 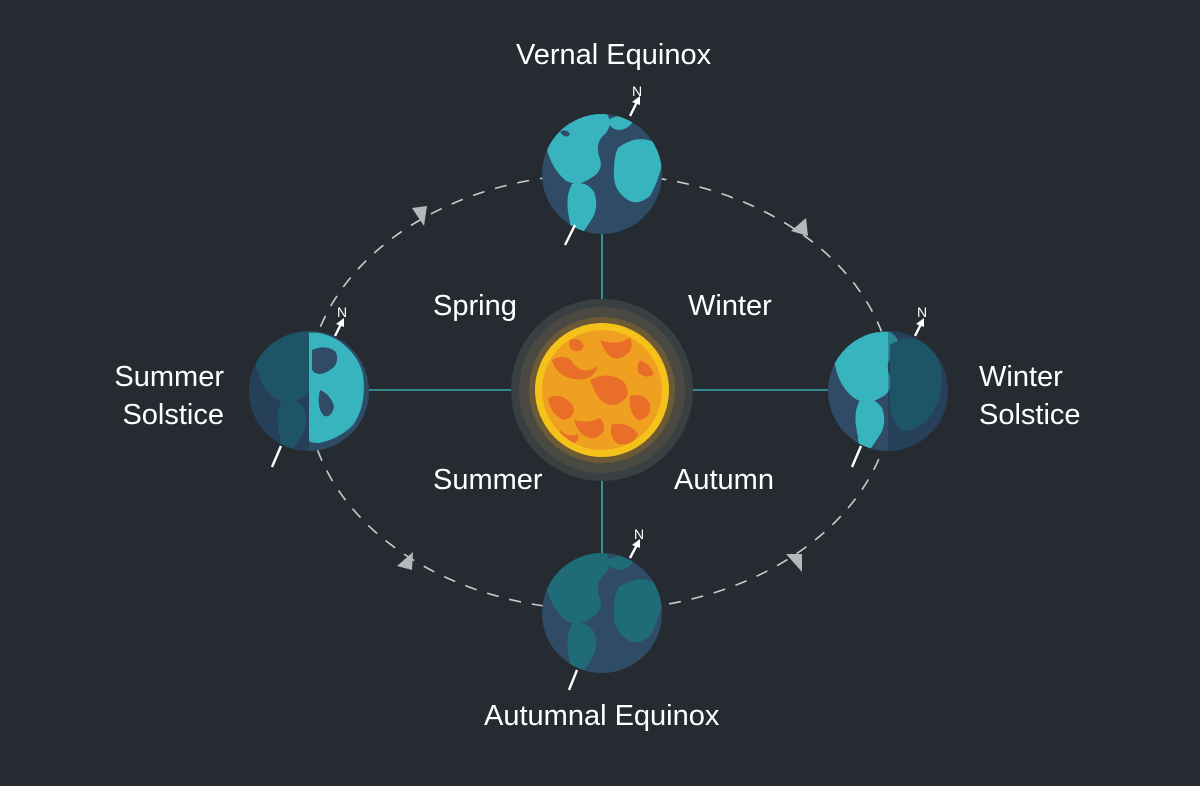 What do you see at coordinates (637, 91) in the screenshot?
I see `north-label-top: N` at bounding box center [637, 91].